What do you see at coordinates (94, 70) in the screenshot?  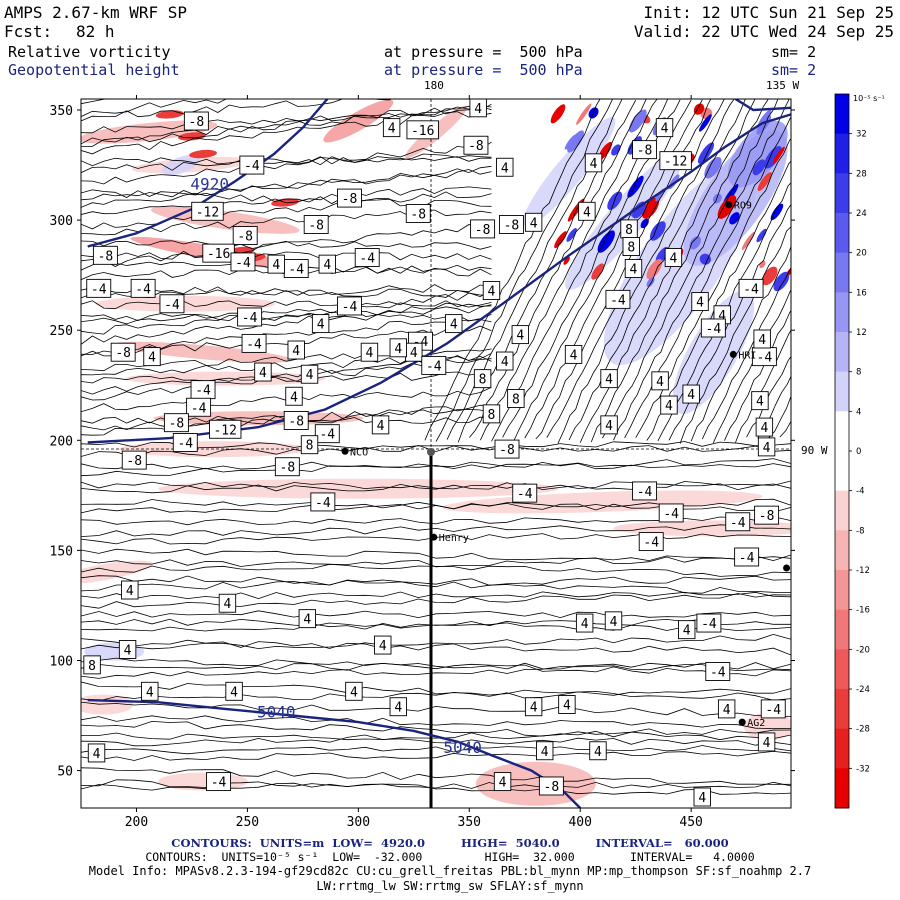 I see `field2-label: Geopotential height` at bounding box center [94, 70].